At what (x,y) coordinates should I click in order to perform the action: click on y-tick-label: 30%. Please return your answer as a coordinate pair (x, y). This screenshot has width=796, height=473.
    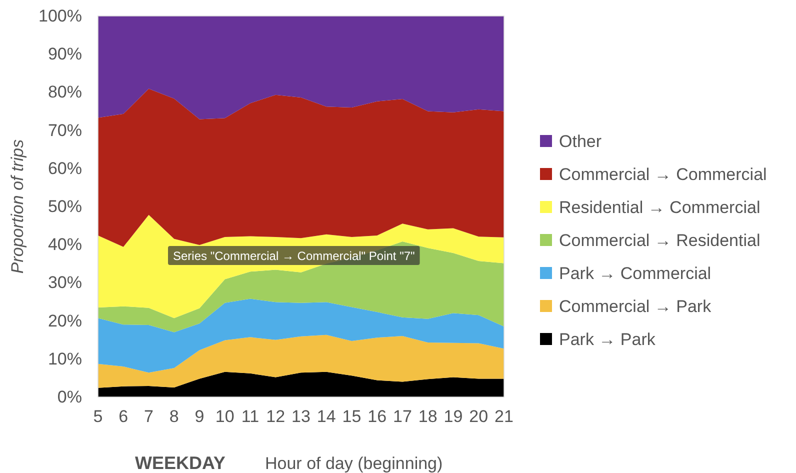
    Looking at the image, I should click on (65, 282).